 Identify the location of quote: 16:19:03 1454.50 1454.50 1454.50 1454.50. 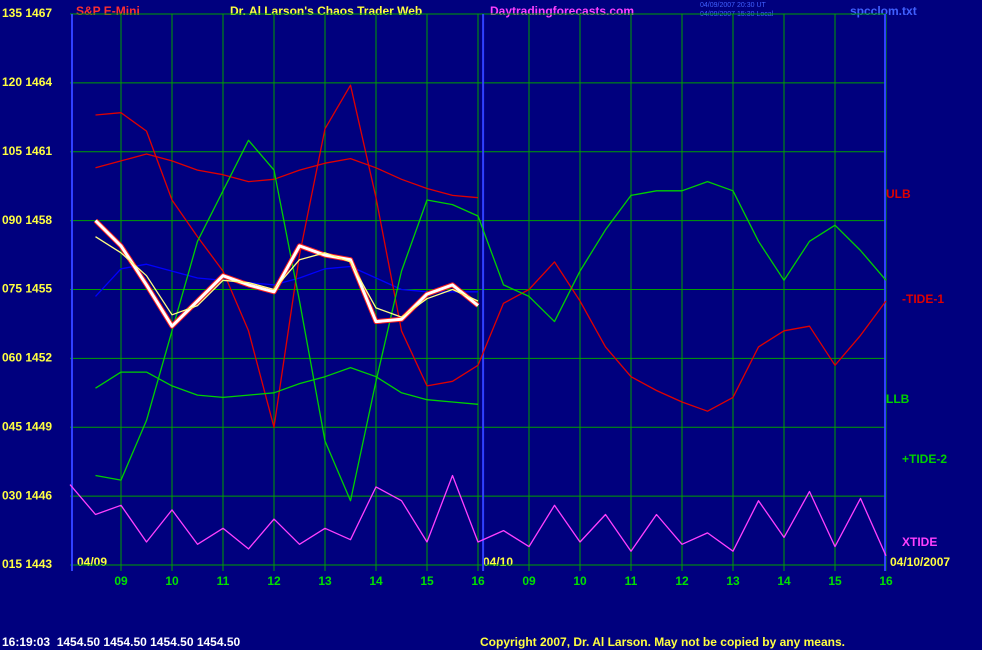
(121, 642).